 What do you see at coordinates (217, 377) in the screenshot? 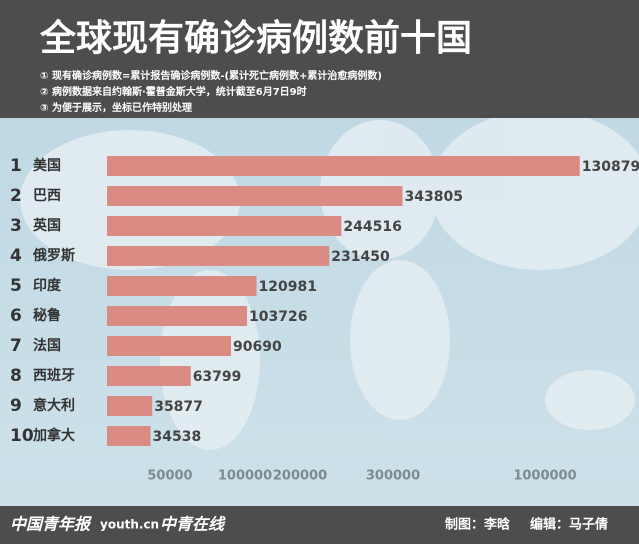
I see `value-label: 63799` at bounding box center [217, 377].